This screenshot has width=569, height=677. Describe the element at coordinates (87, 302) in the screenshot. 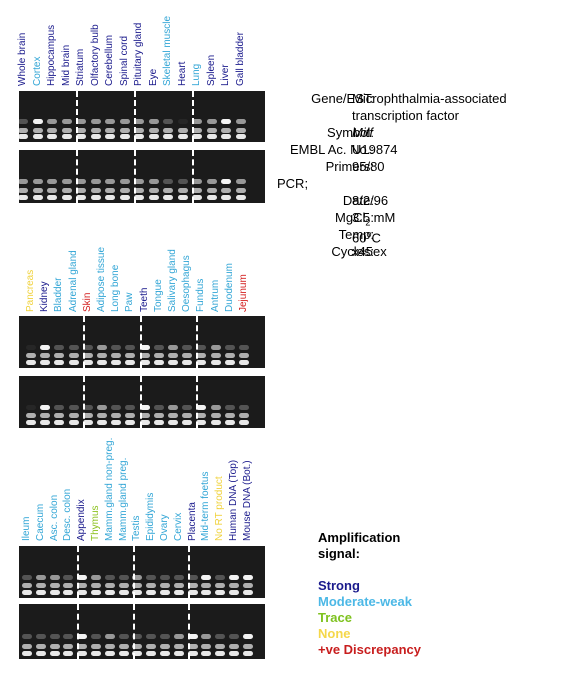

I see `lane-label-skin: Skin` at that location.